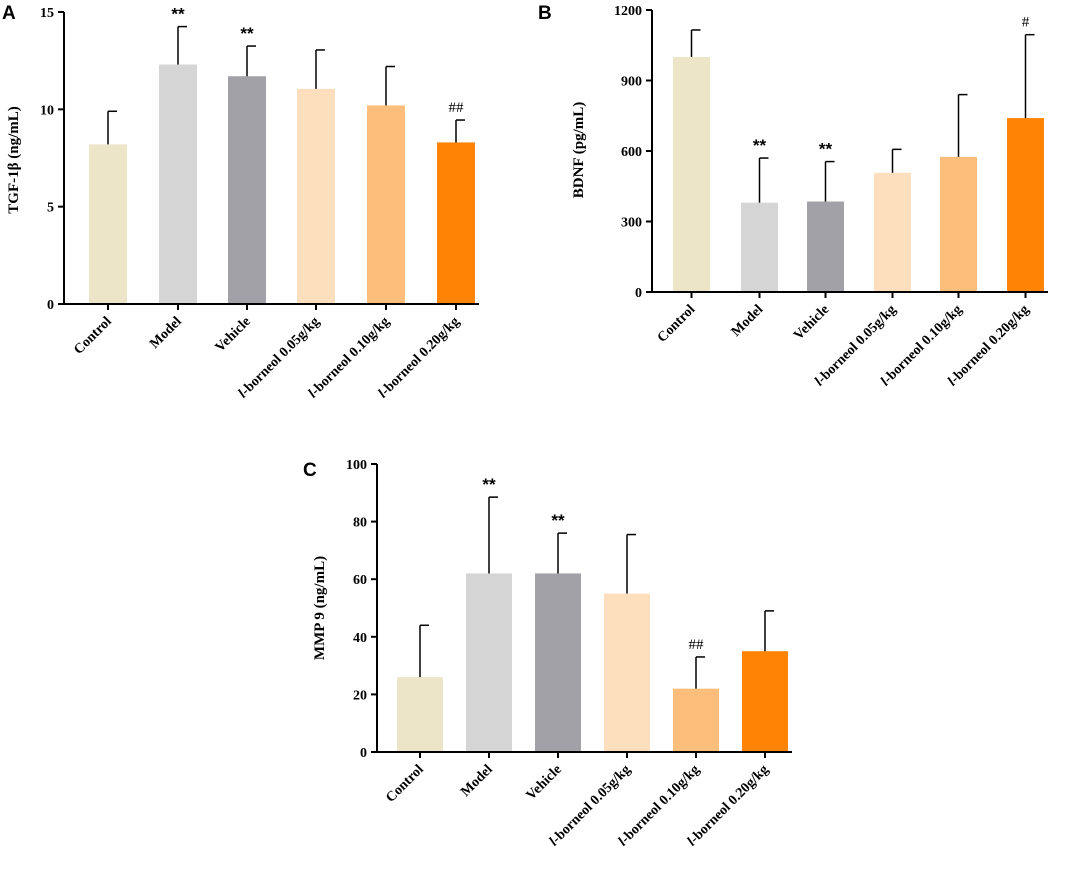 The image size is (1072, 881). What do you see at coordinates (421, 356) in the screenshot?
I see `x-tick-label-suffix: -borneol 0.20g/kg` at bounding box center [421, 356].